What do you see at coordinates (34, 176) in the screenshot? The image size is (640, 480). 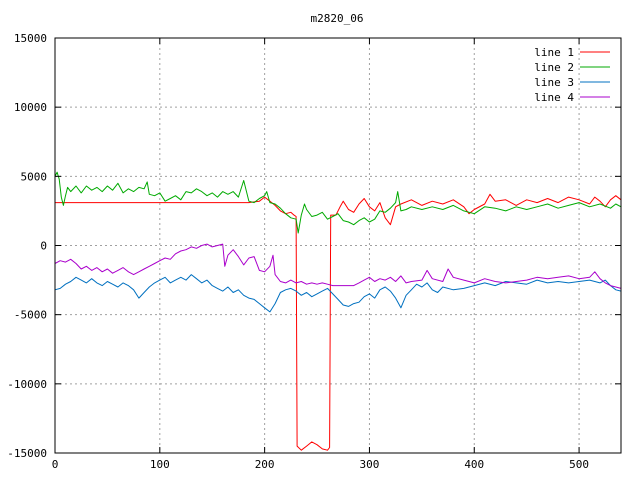 I see `y-tick-label: 5000` at bounding box center [34, 176].